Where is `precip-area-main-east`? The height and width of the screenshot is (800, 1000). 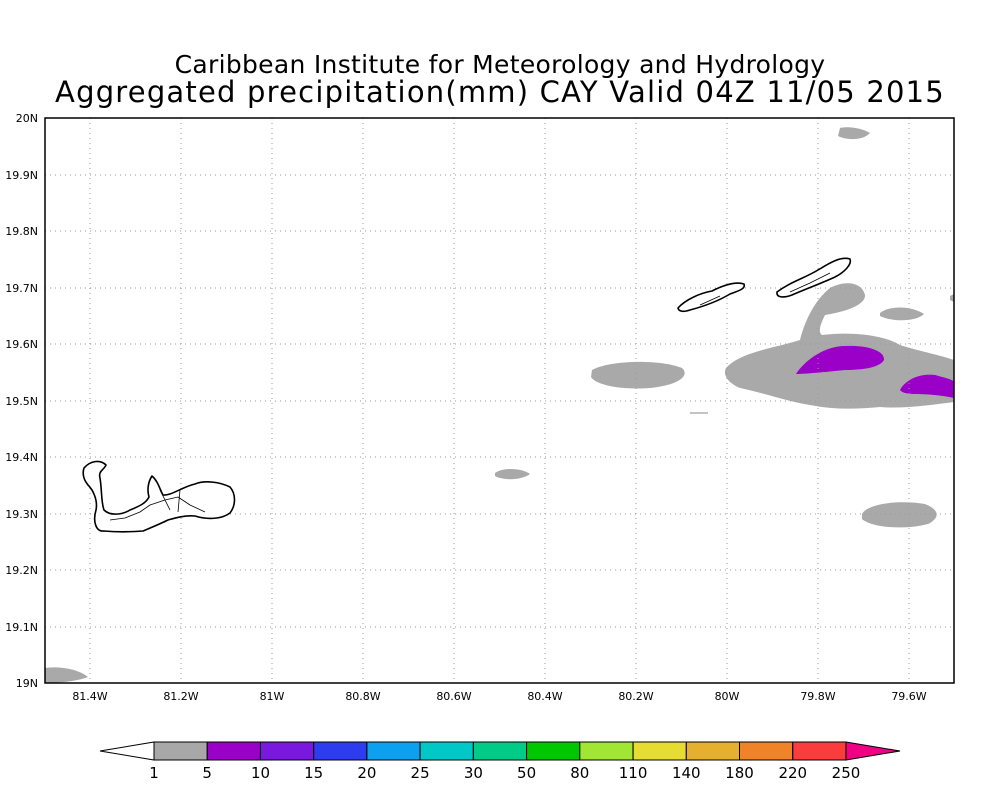 precip-area-main-east is located at coordinates (839, 346).